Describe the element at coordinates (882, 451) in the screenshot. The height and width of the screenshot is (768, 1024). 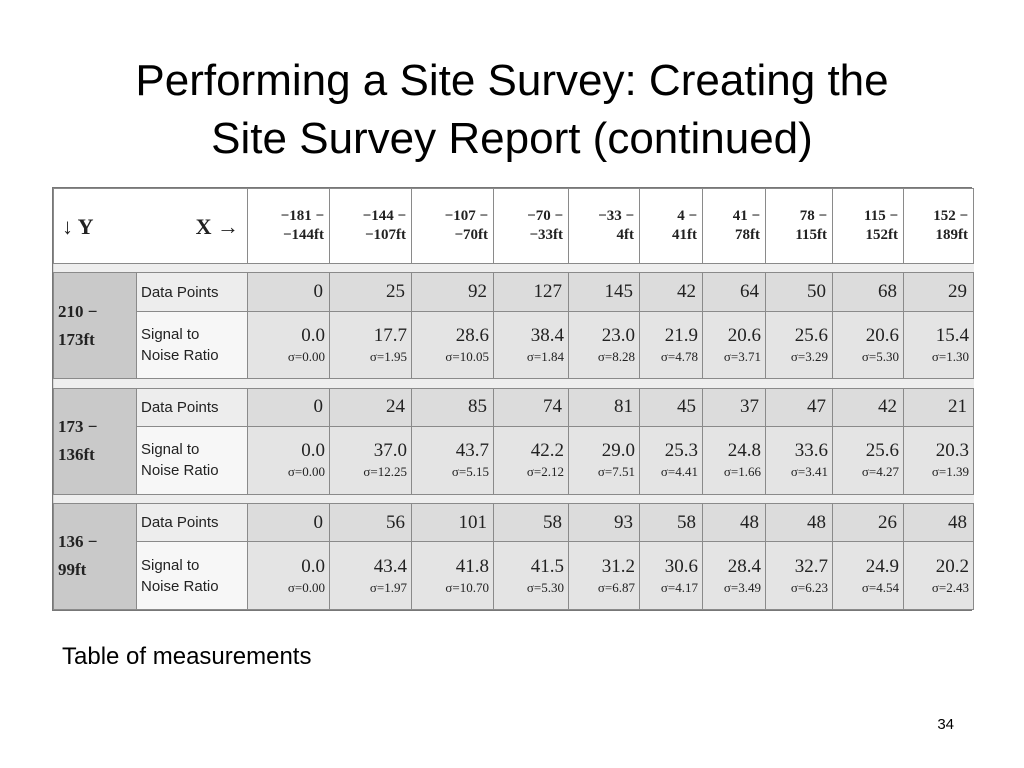
I see `snr-value: 25.6` at that location.